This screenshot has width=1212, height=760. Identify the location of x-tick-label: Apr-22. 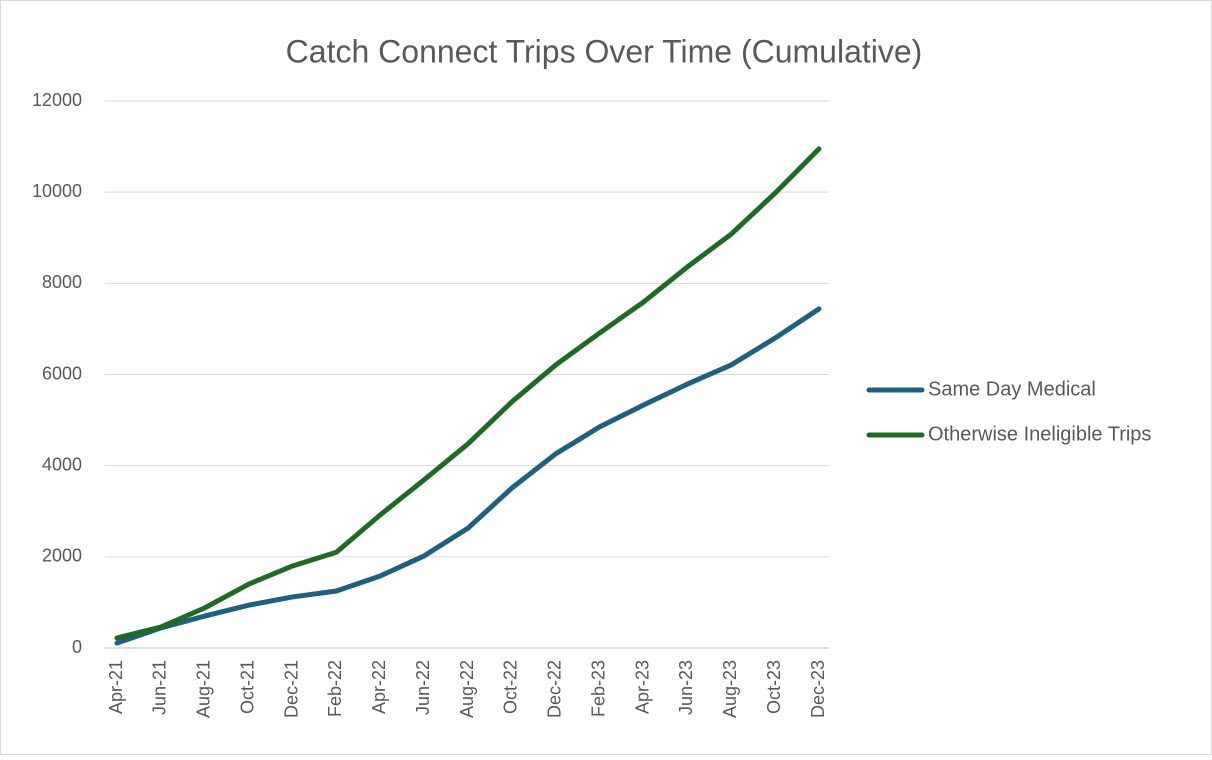
(379, 687).